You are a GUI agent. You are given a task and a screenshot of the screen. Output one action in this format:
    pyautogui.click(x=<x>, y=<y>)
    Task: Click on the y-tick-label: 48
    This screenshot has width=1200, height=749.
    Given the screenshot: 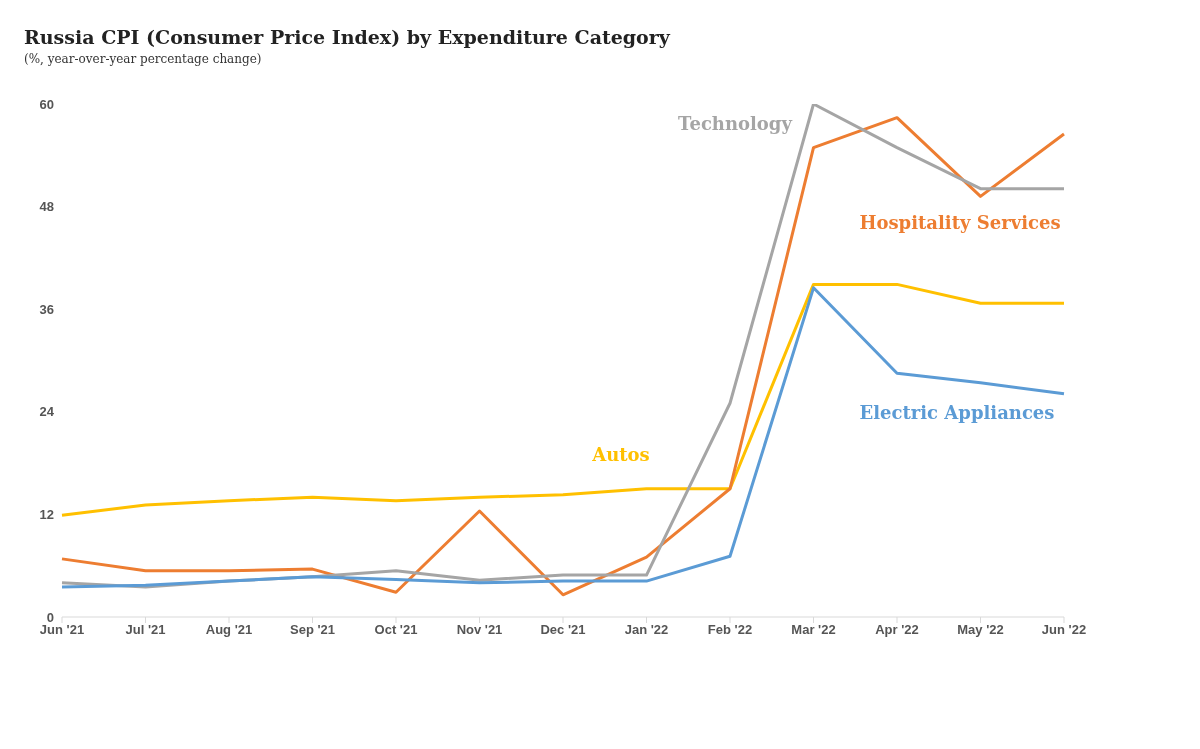 What is the action you would take?
    pyautogui.click(x=46, y=207)
    